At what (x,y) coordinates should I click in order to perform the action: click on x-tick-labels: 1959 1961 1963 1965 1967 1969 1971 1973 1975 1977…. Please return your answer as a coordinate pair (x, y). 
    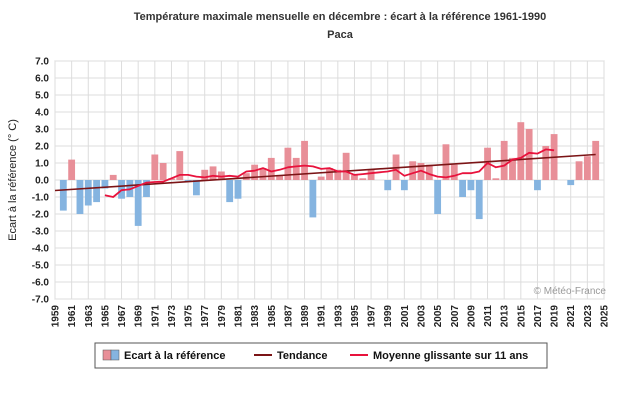
    Looking at the image, I should click on (331, 316).